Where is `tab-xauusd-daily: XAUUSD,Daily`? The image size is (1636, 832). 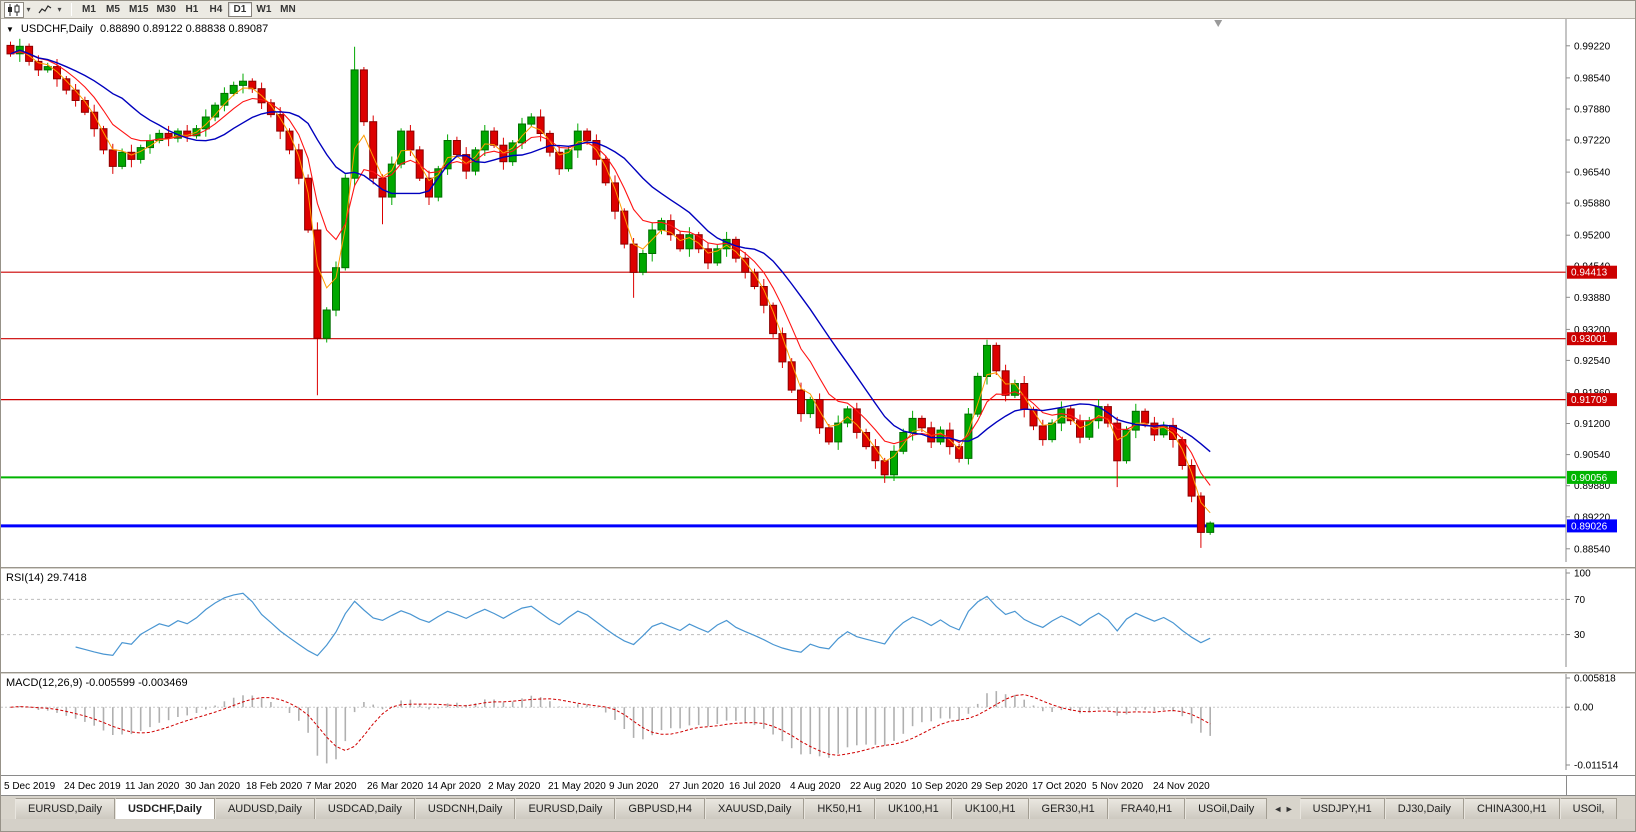 tab-xauusd-daily: XAUUSD,Daily is located at coordinates (754, 808).